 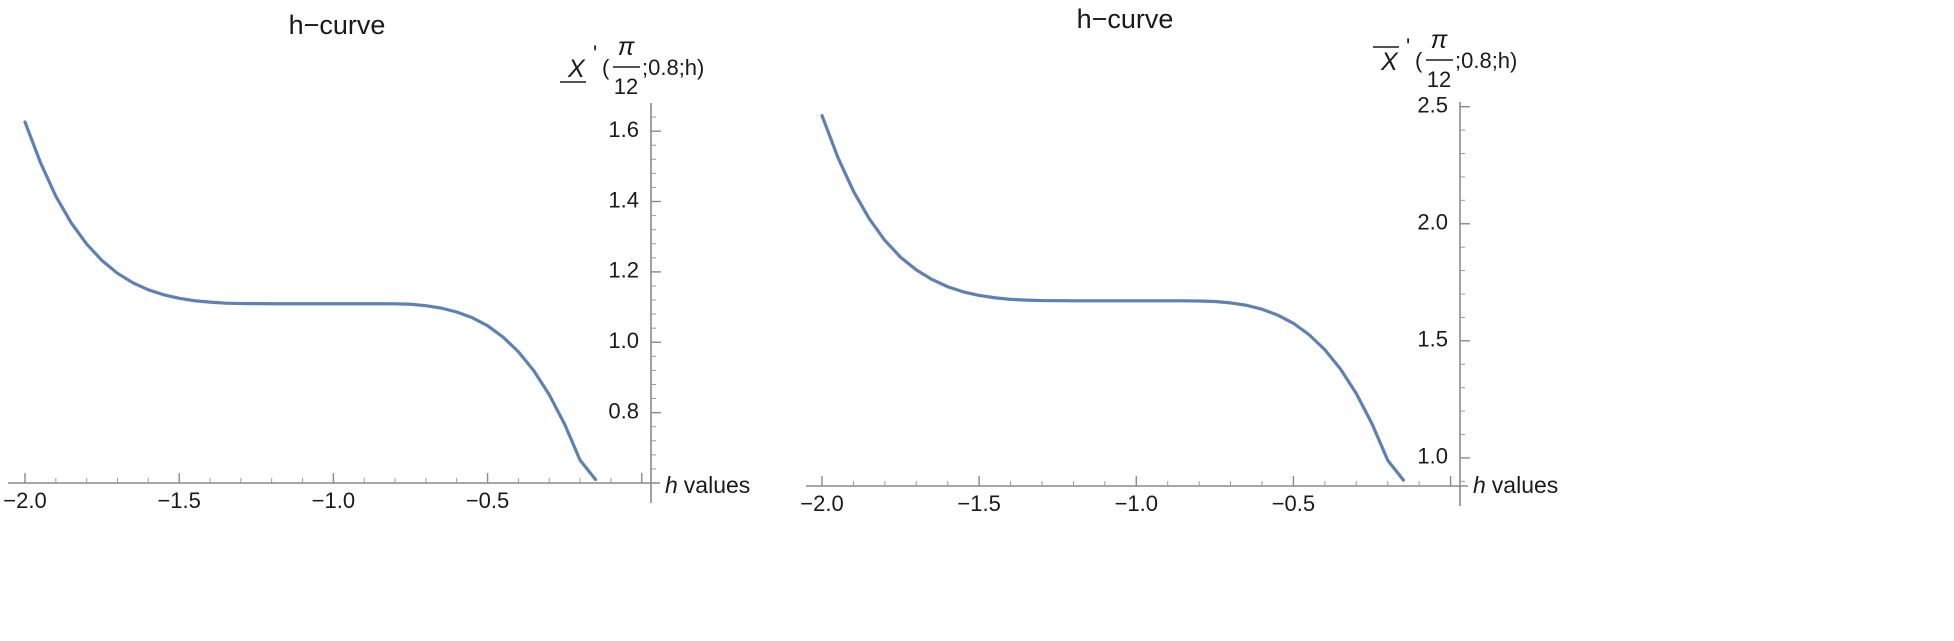 I want to click on y-tick-label: 1.5, so click(x=1432, y=339).